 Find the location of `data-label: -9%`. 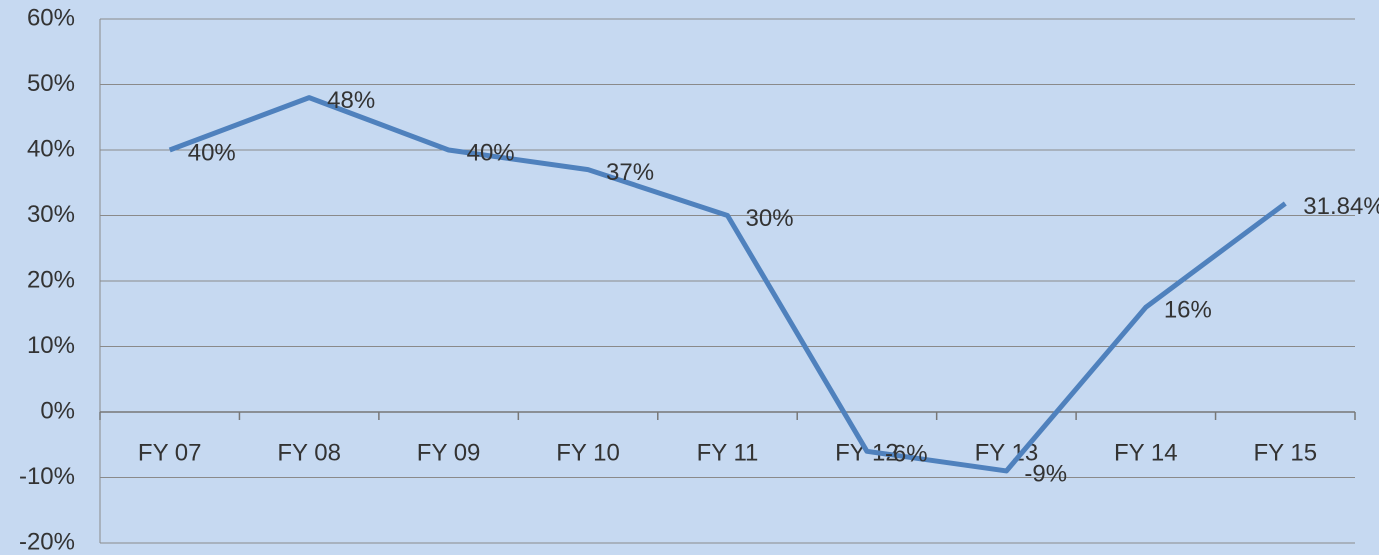

data-label: -9% is located at coordinates (1045, 473).